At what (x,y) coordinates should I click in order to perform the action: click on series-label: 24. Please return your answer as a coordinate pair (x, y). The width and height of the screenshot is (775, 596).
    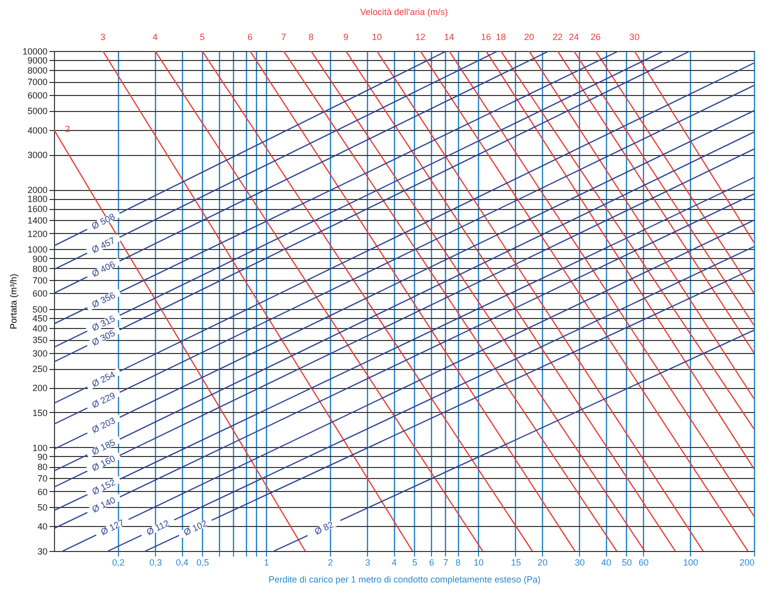
    Looking at the image, I should click on (573, 37).